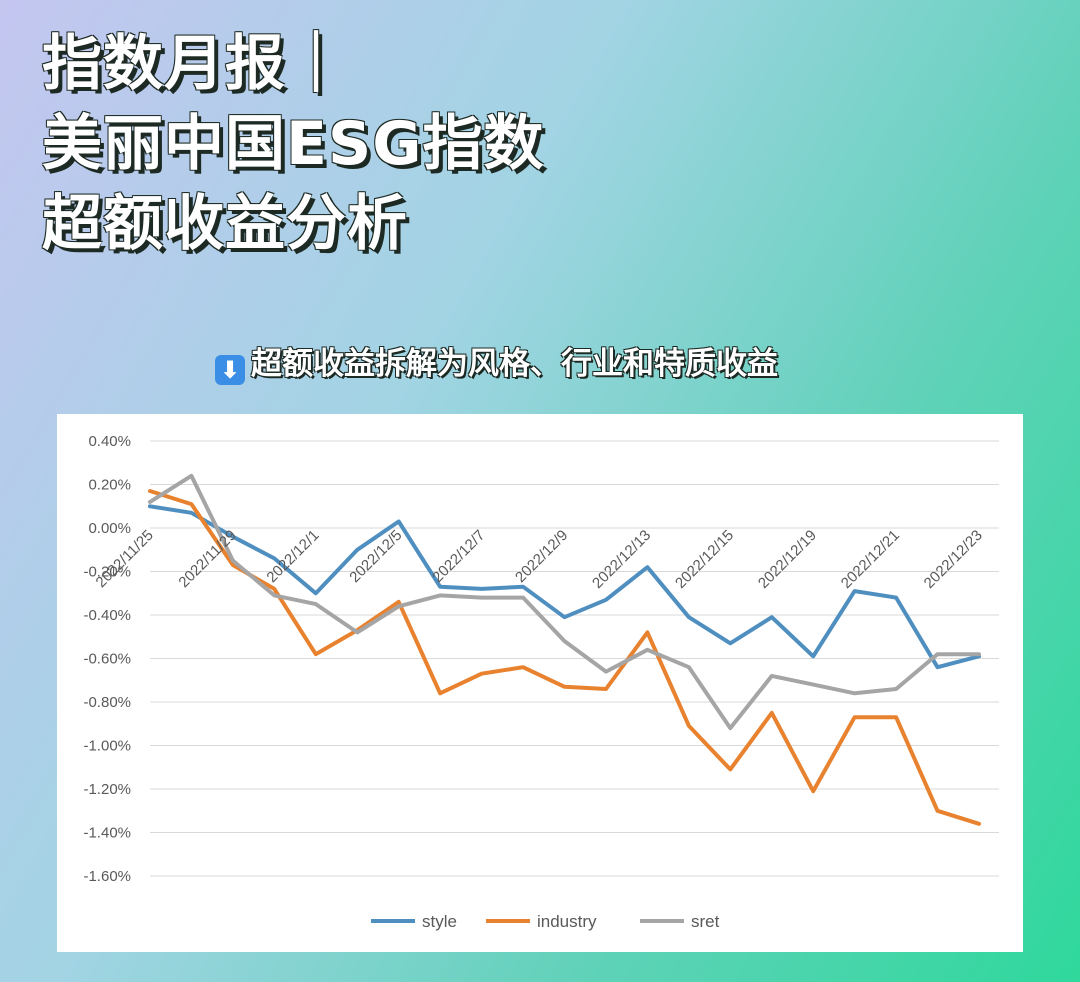 This screenshot has height=982, width=1080. What do you see at coordinates (107, 615) in the screenshot?
I see `y-tick-label: -0.40%` at bounding box center [107, 615].